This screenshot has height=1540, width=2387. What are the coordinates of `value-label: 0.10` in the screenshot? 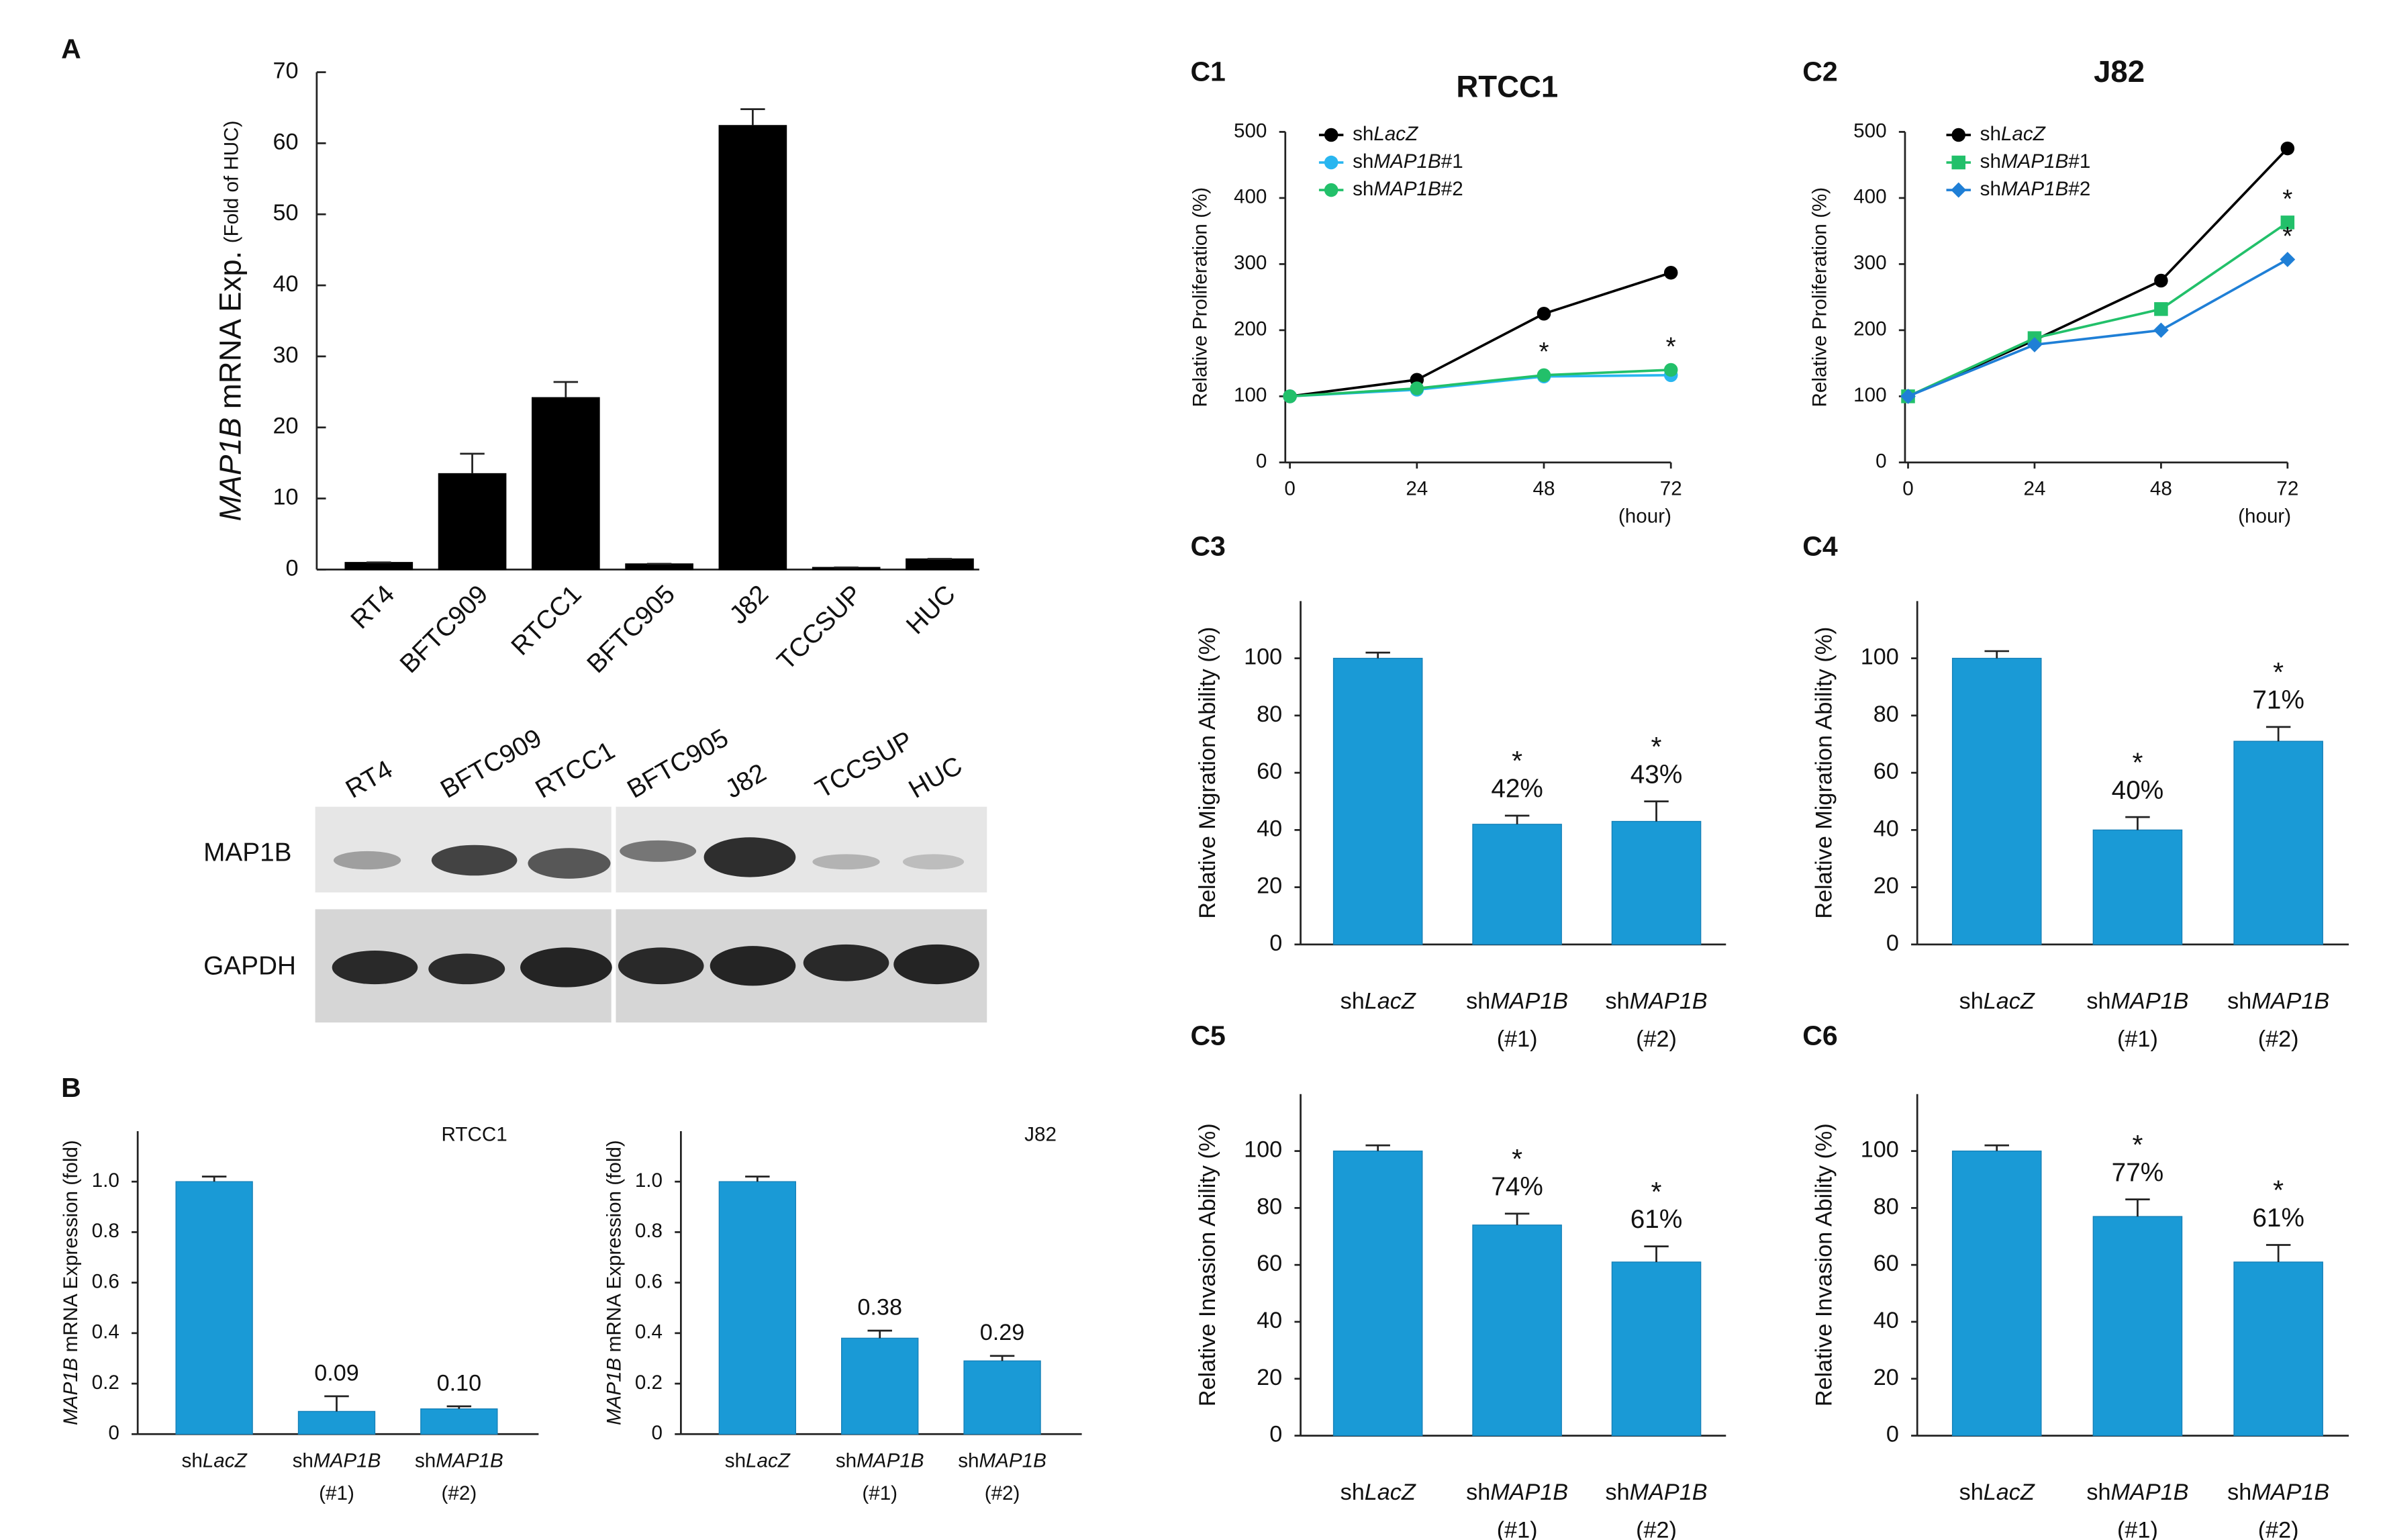 It's located at (459, 1383).